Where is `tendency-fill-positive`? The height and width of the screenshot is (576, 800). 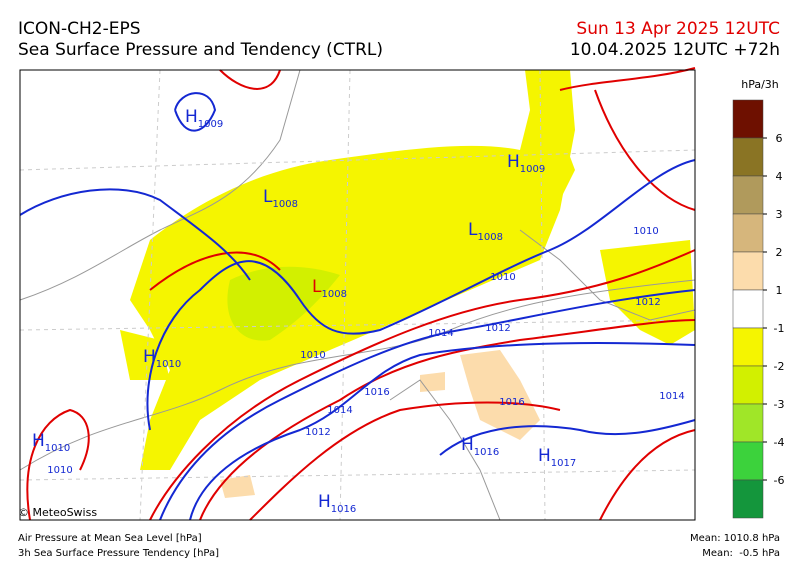 tendency-fill-positive is located at coordinates (380, 424).